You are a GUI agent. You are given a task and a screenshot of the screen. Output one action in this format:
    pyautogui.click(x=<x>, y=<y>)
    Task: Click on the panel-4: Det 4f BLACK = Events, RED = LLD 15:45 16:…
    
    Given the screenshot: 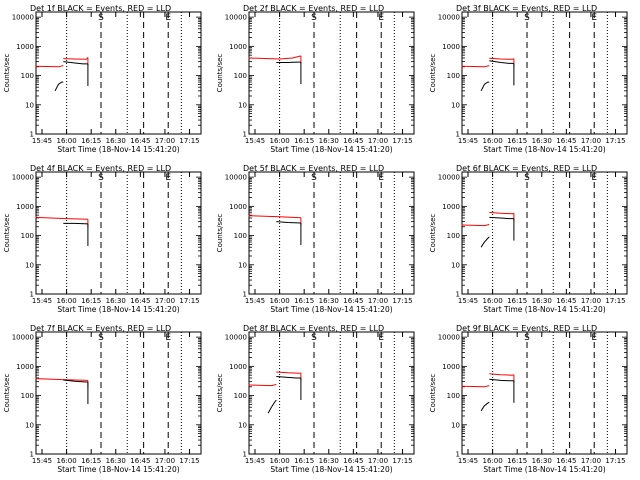 What is the action you would take?
    pyautogui.click(x=102, y=239)
    